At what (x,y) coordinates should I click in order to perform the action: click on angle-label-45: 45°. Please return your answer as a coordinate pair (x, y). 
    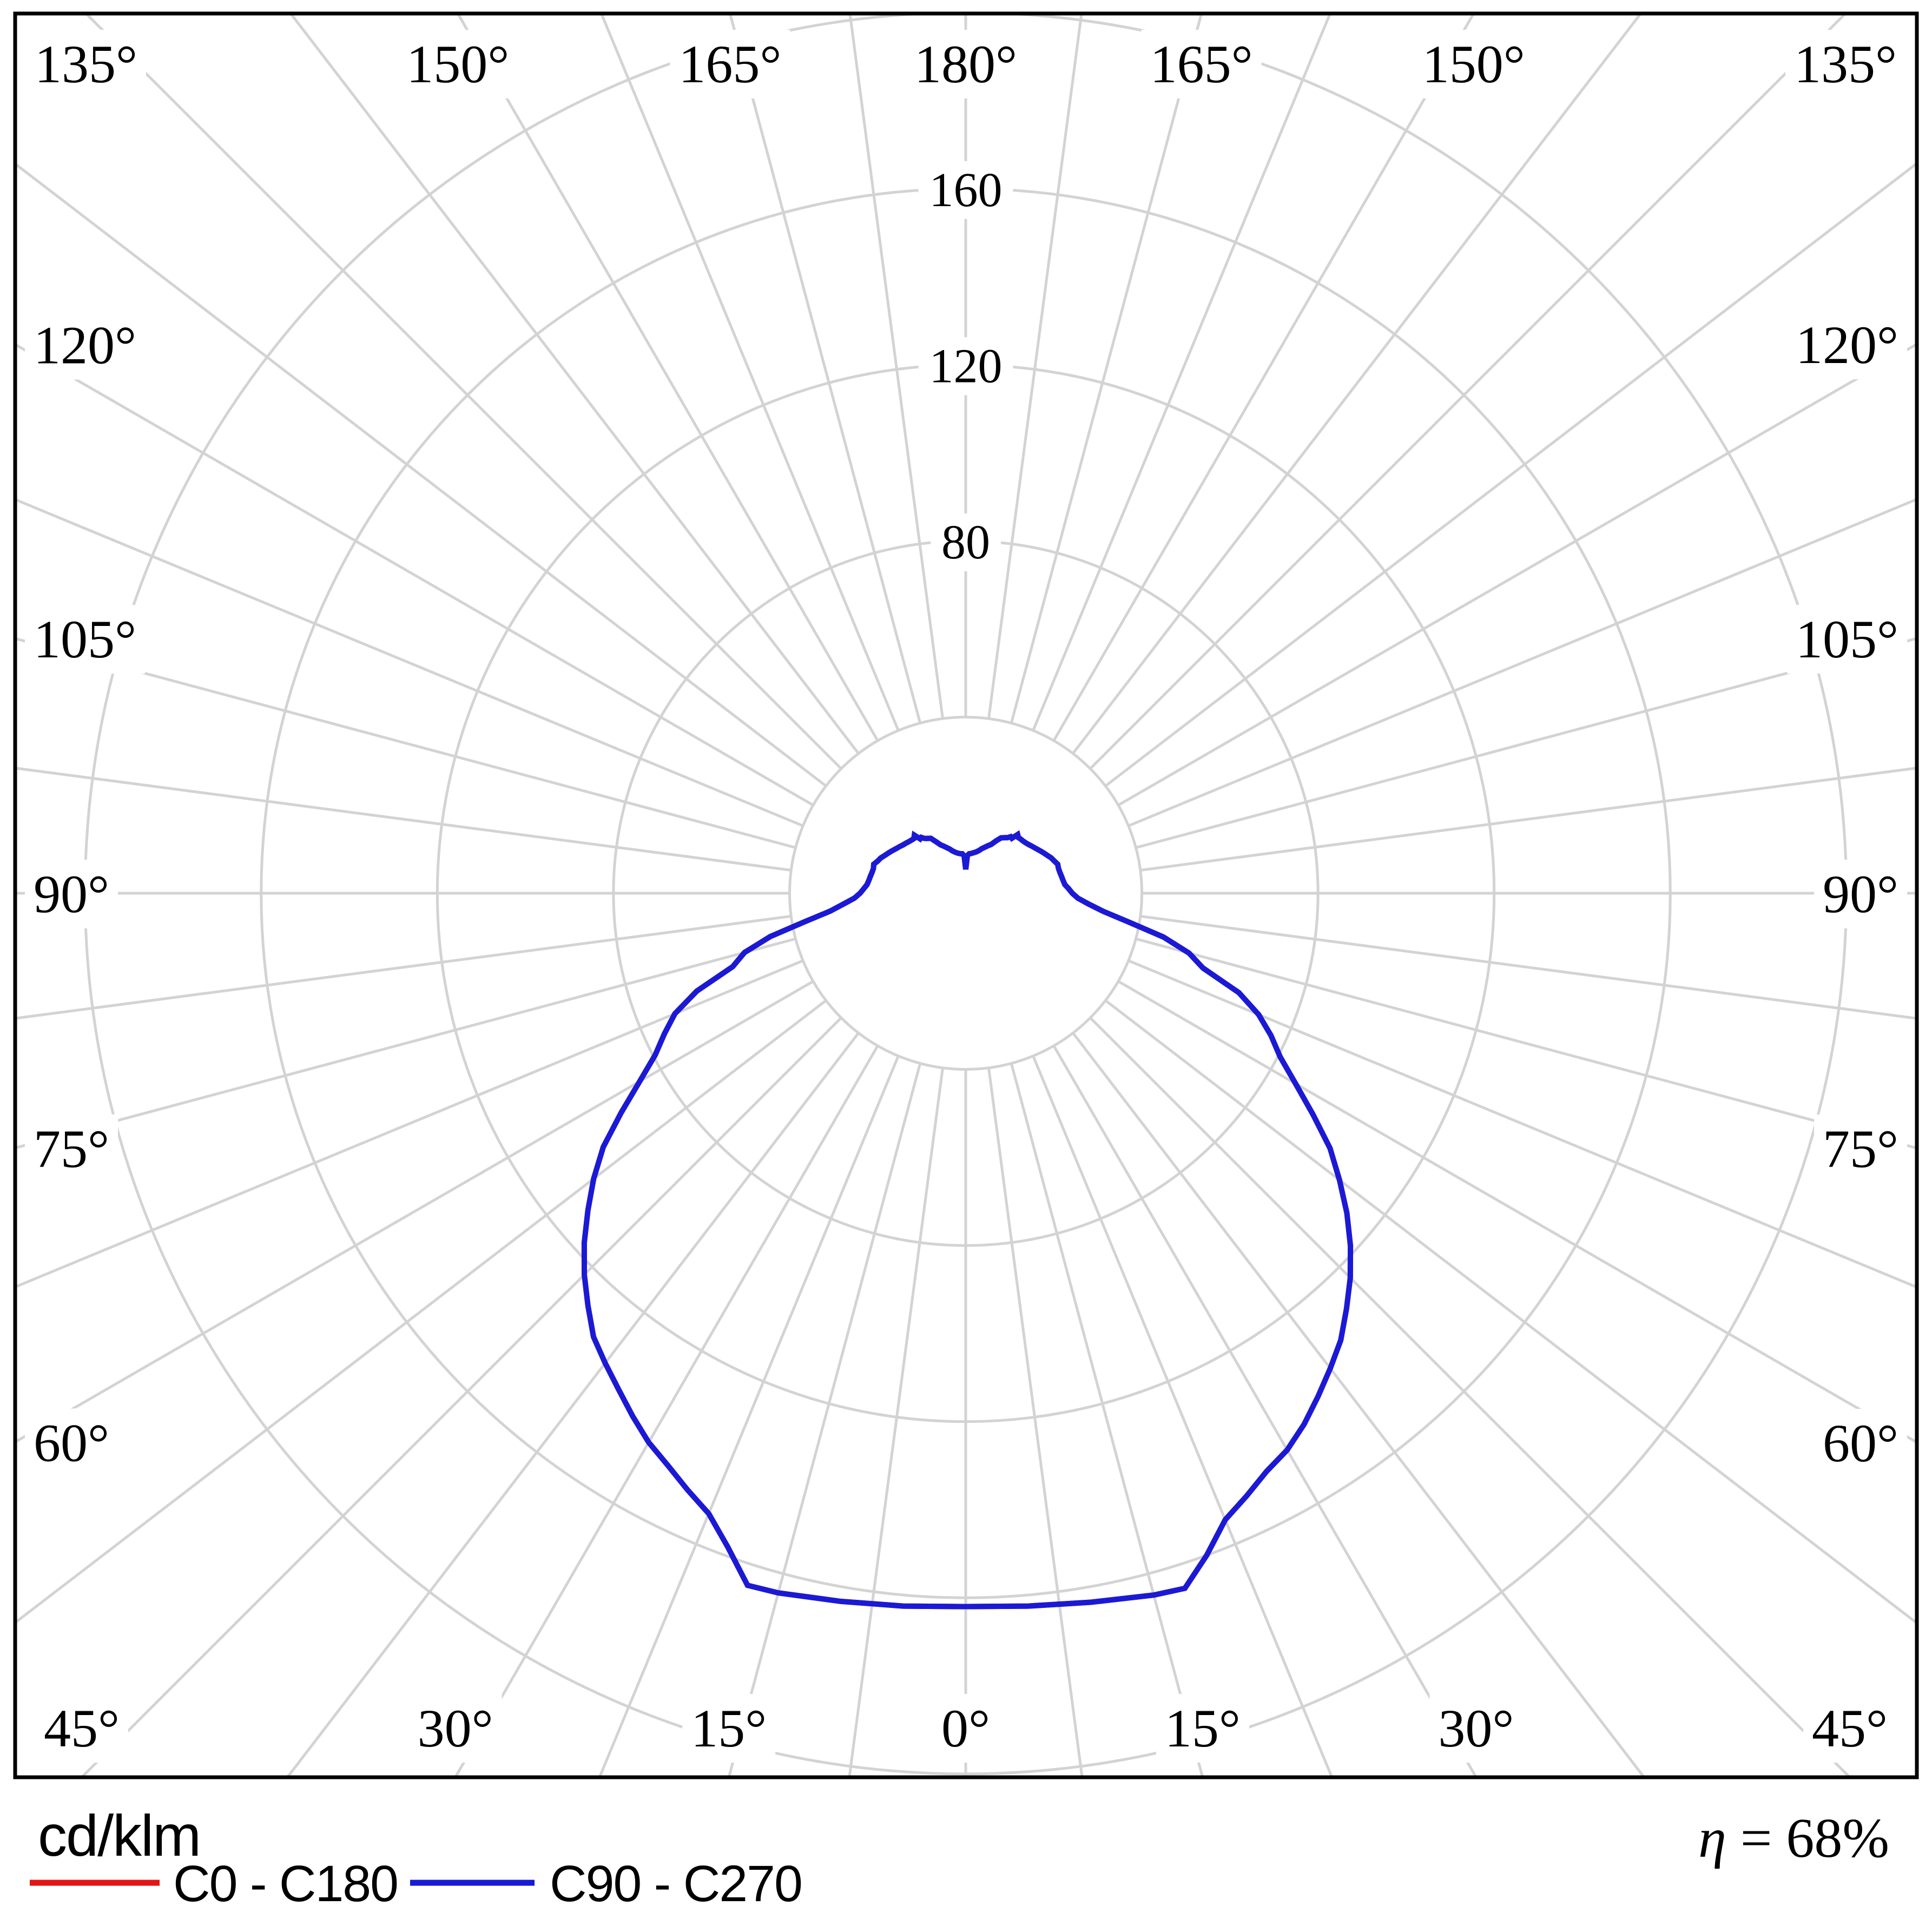
    Looking at the image, I should click on (1850, 1728).